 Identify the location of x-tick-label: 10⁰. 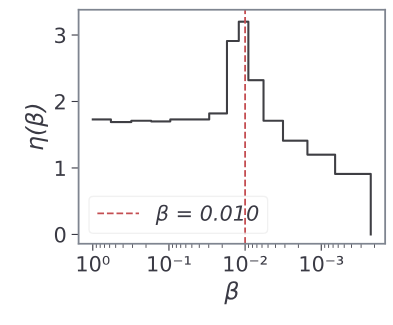
(94, 264).